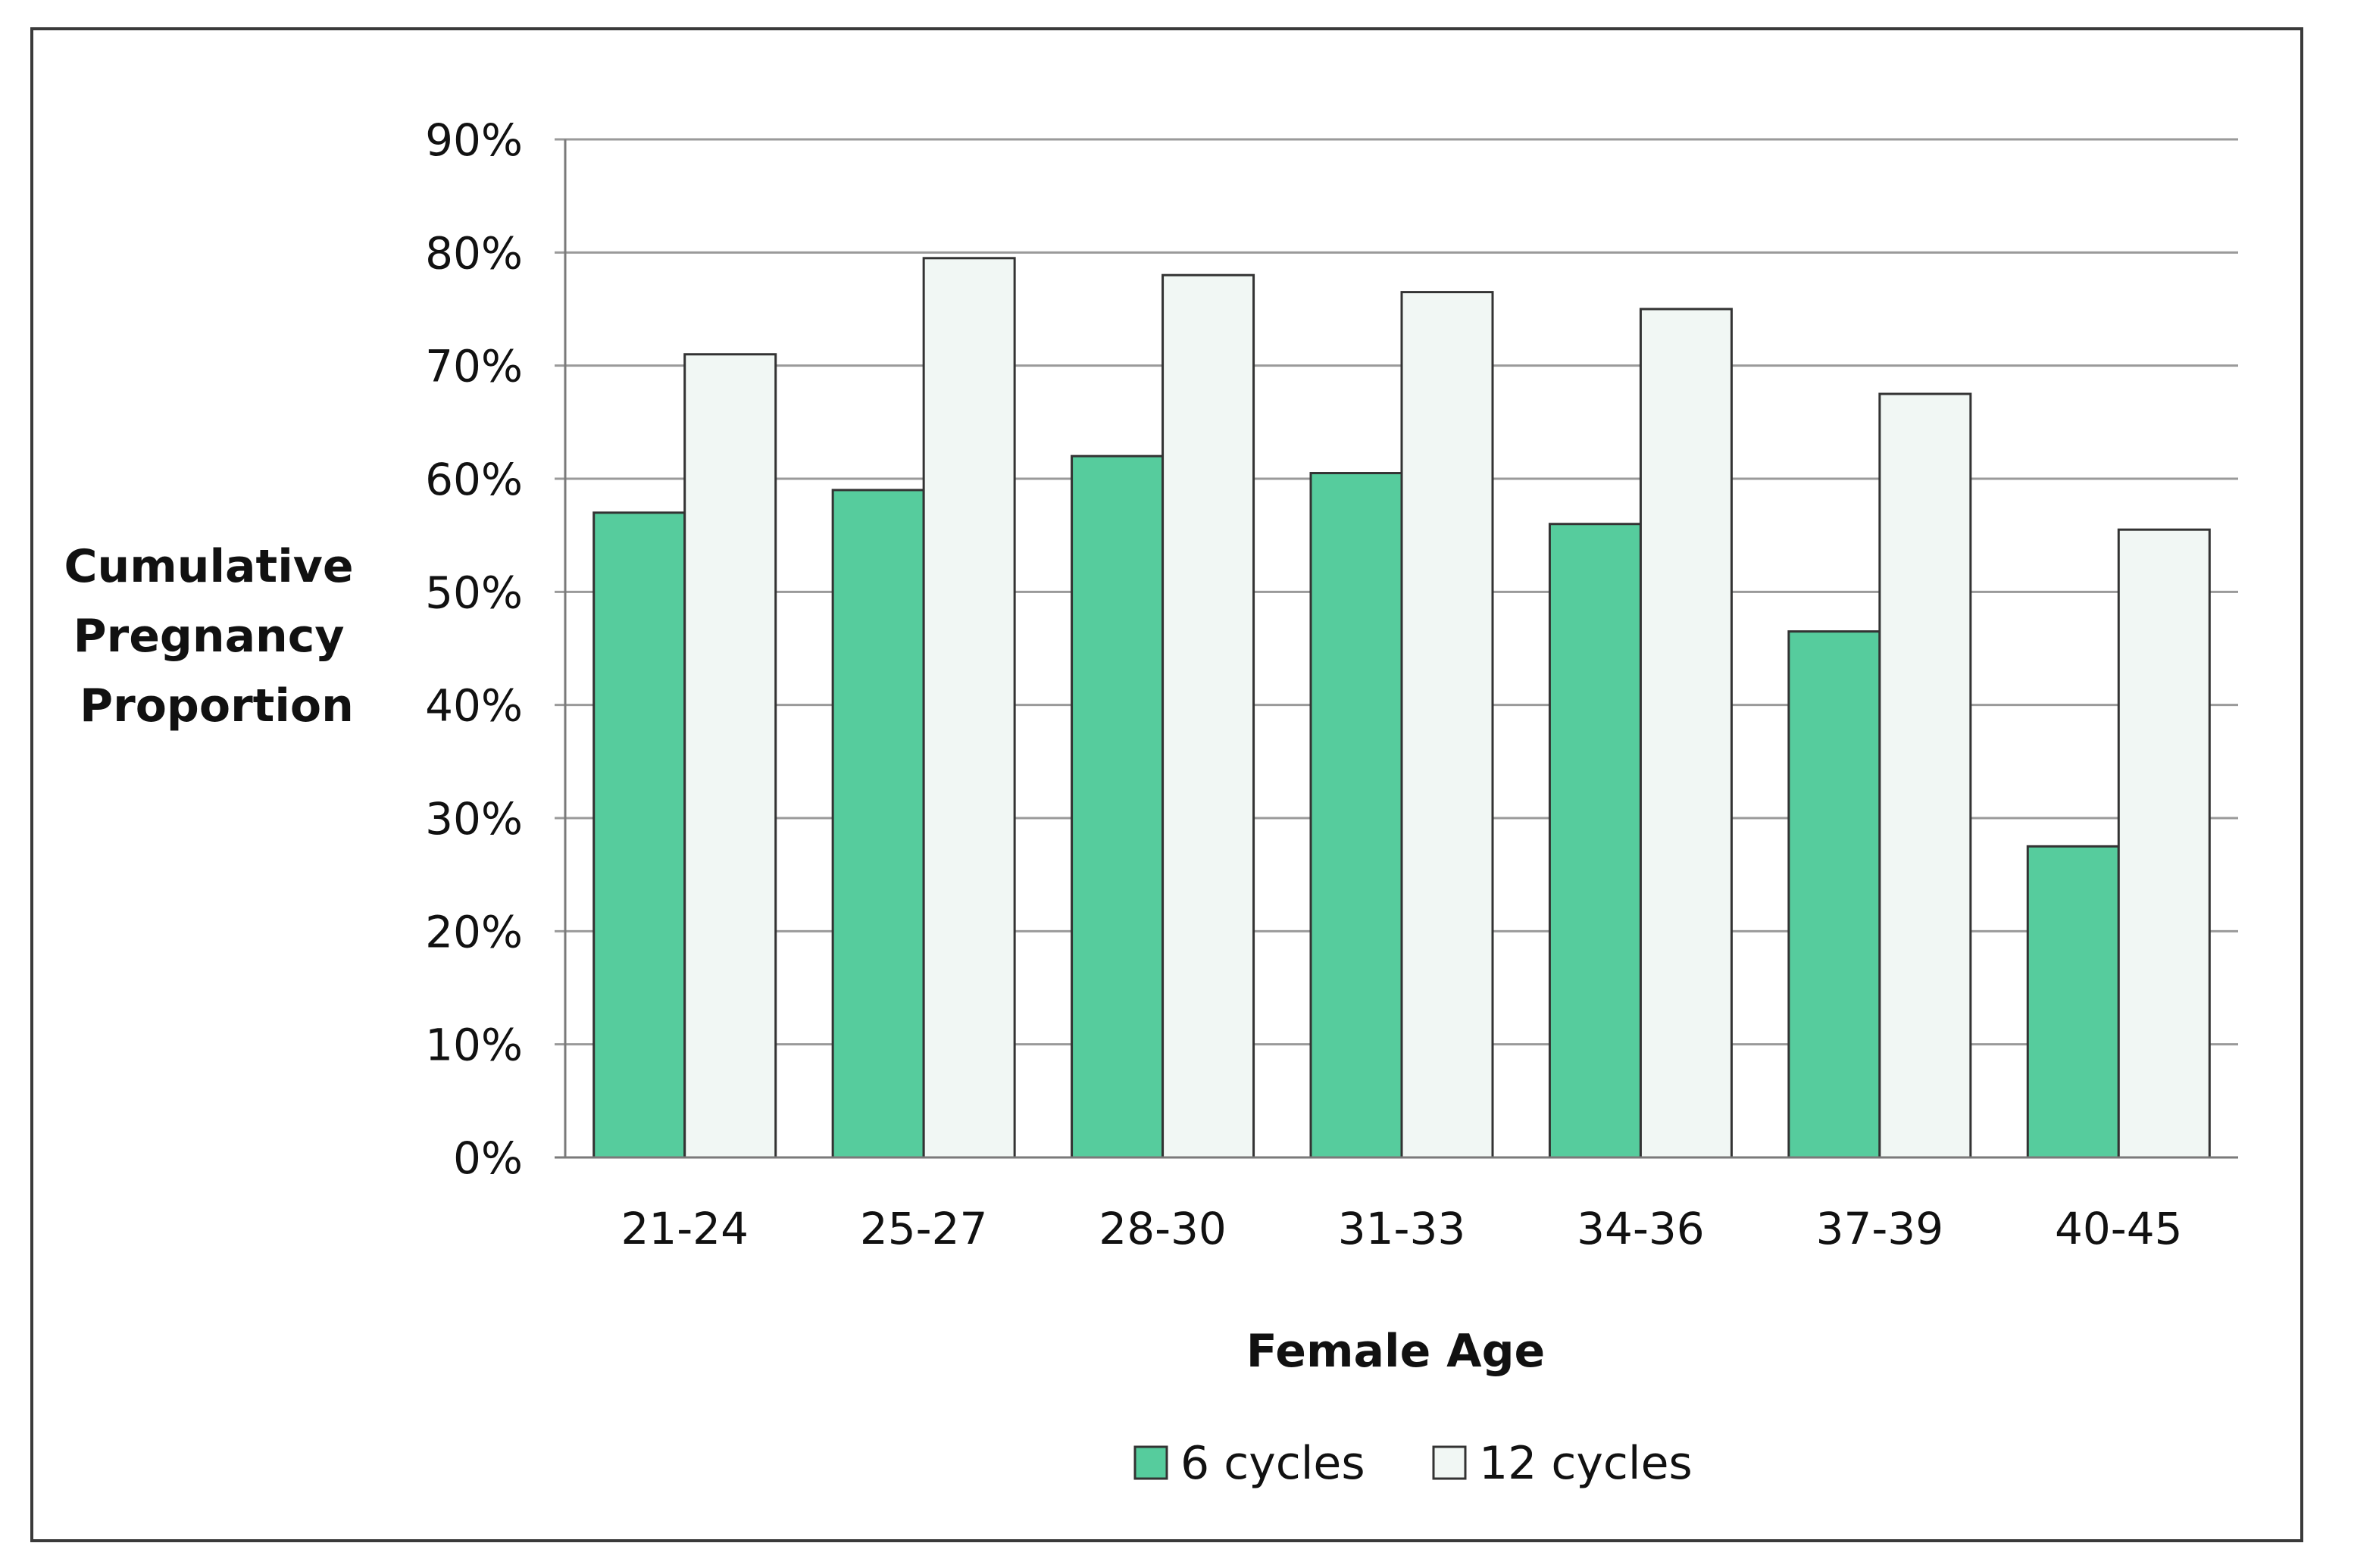 The width and height of the screenshot is (2373, 1568). What do you see at coordinates (474, 367) in the screenshot?
I see `y-tick-label: 70%` at bounding box center [474, 367].